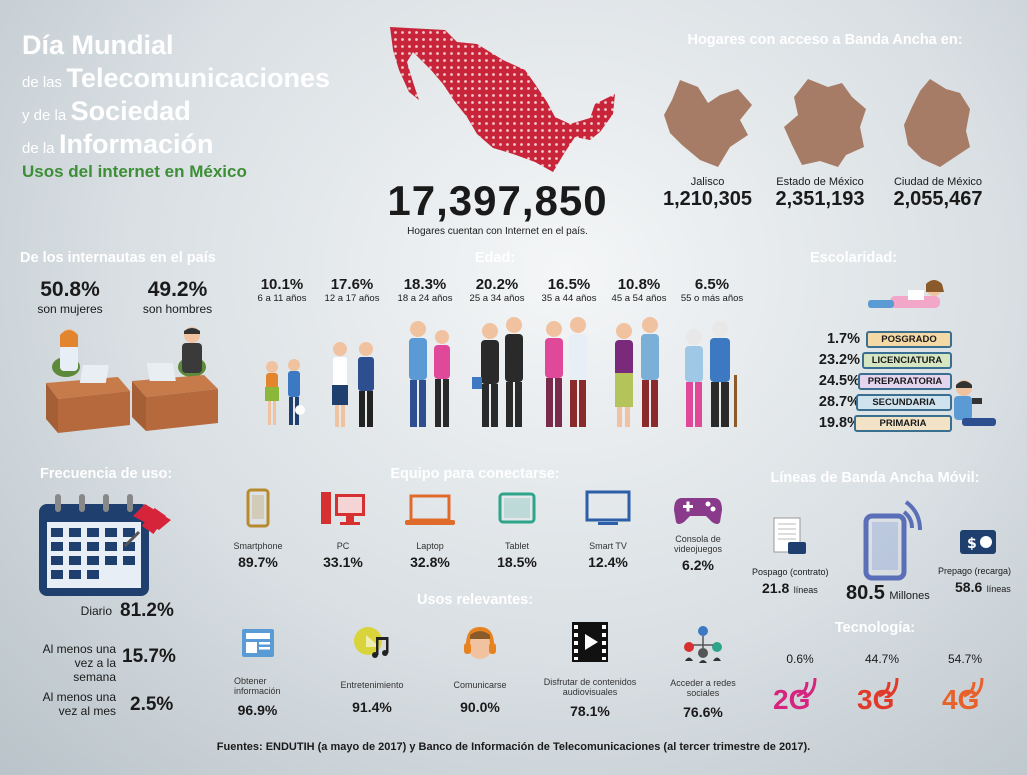 The height and width of the screenshot is (775, 1027). I want to click on mobile-phone-signal-icon, so click(892, 540).